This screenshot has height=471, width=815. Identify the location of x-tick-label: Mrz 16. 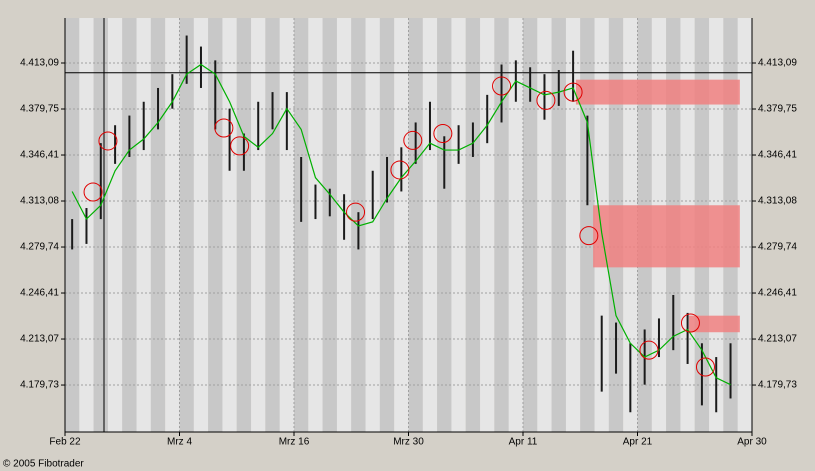
(294, 442).